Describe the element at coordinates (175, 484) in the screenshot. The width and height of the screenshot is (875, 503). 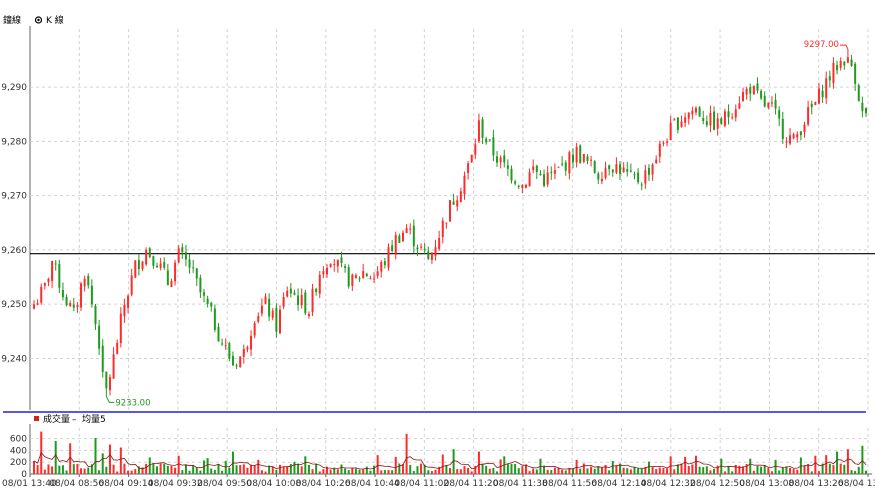
I see `x-tick-label: 08/04 09:32` at that location.